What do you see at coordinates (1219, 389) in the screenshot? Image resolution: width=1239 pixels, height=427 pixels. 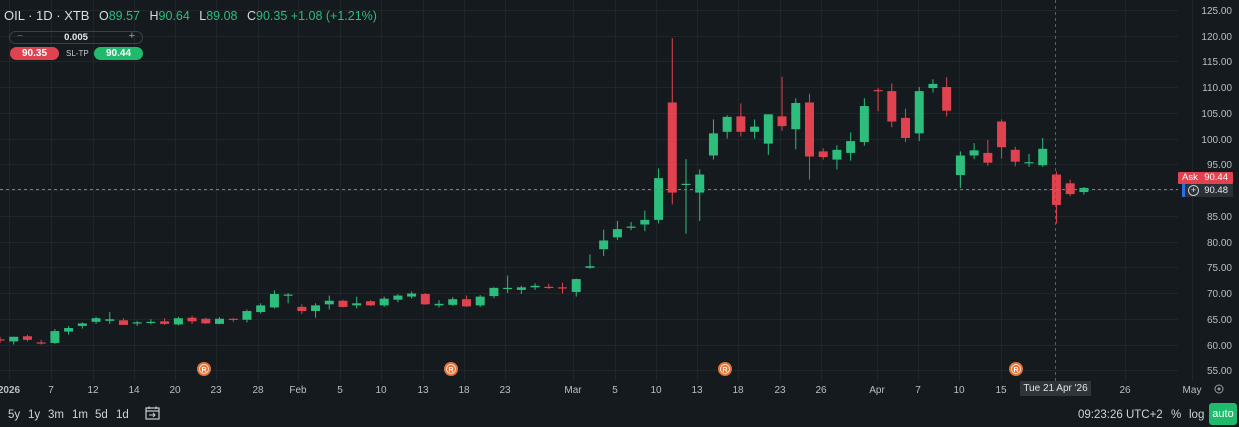 I see `settings-icon` at bounding box center [1219, 389].